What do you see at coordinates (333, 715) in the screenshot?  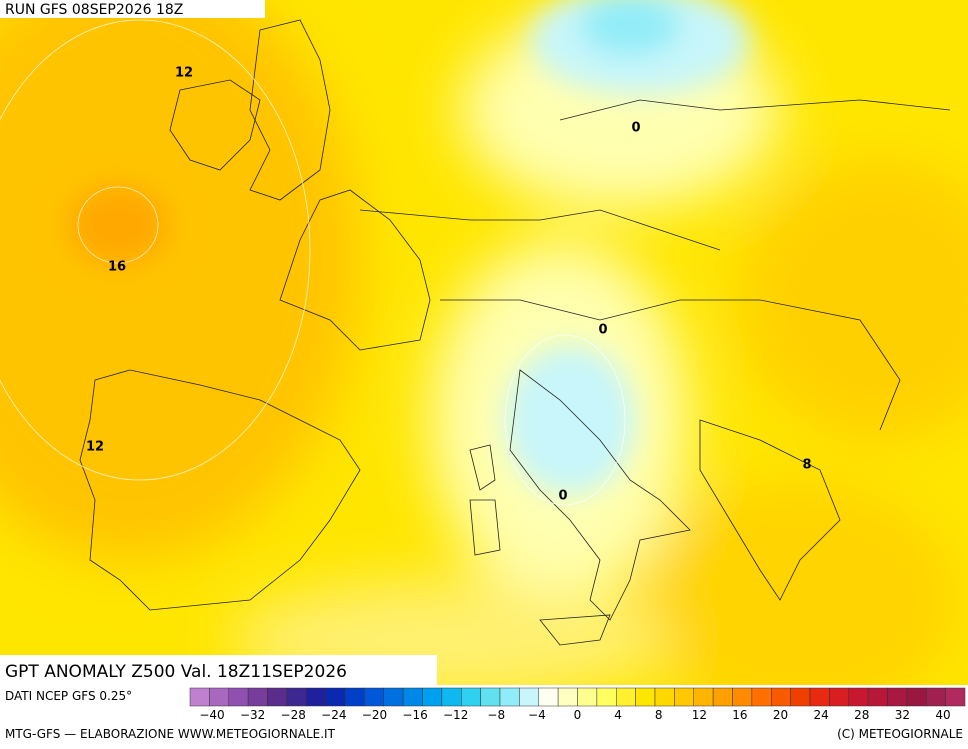 I see `colorbar-label: −24` at bounding box center [333, 715].